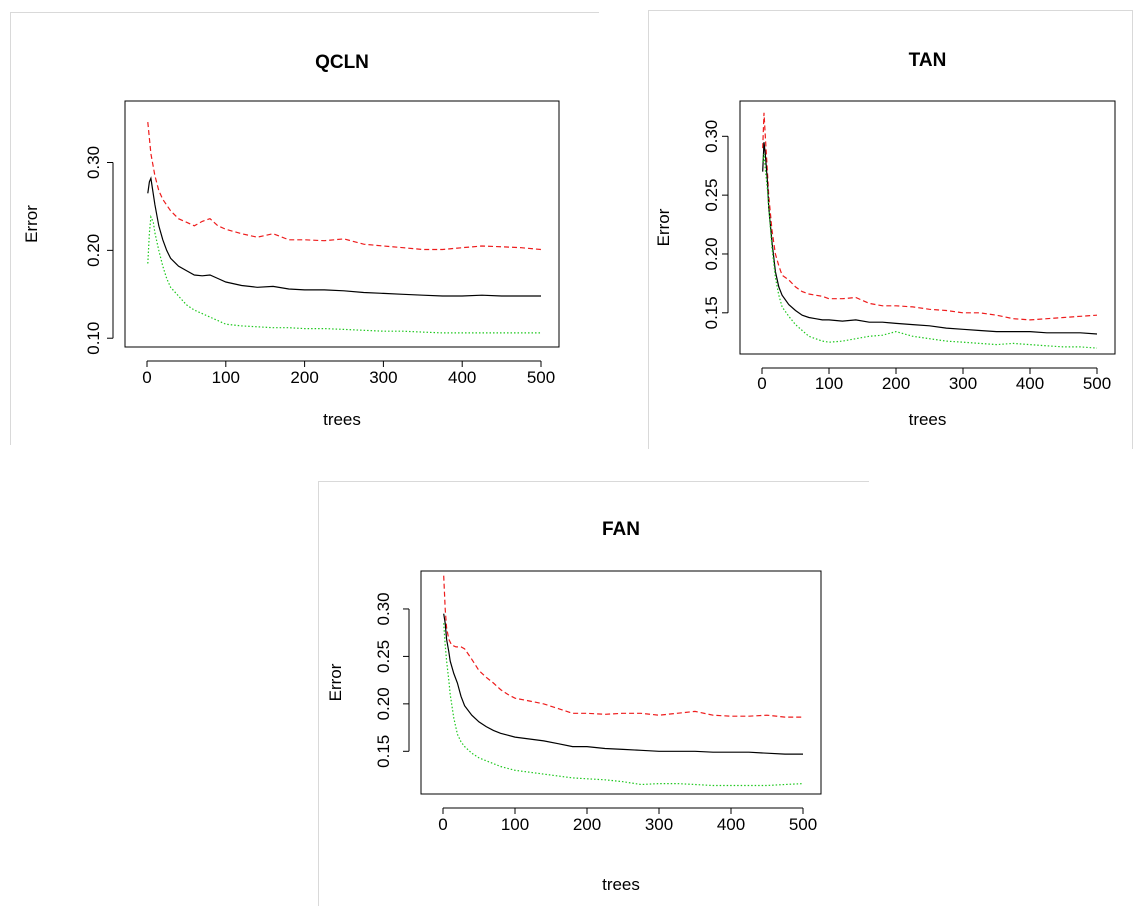 This screenshot has width=1142, height=909. I want to click on y-tick-label: 0.10, so click(93, 338).